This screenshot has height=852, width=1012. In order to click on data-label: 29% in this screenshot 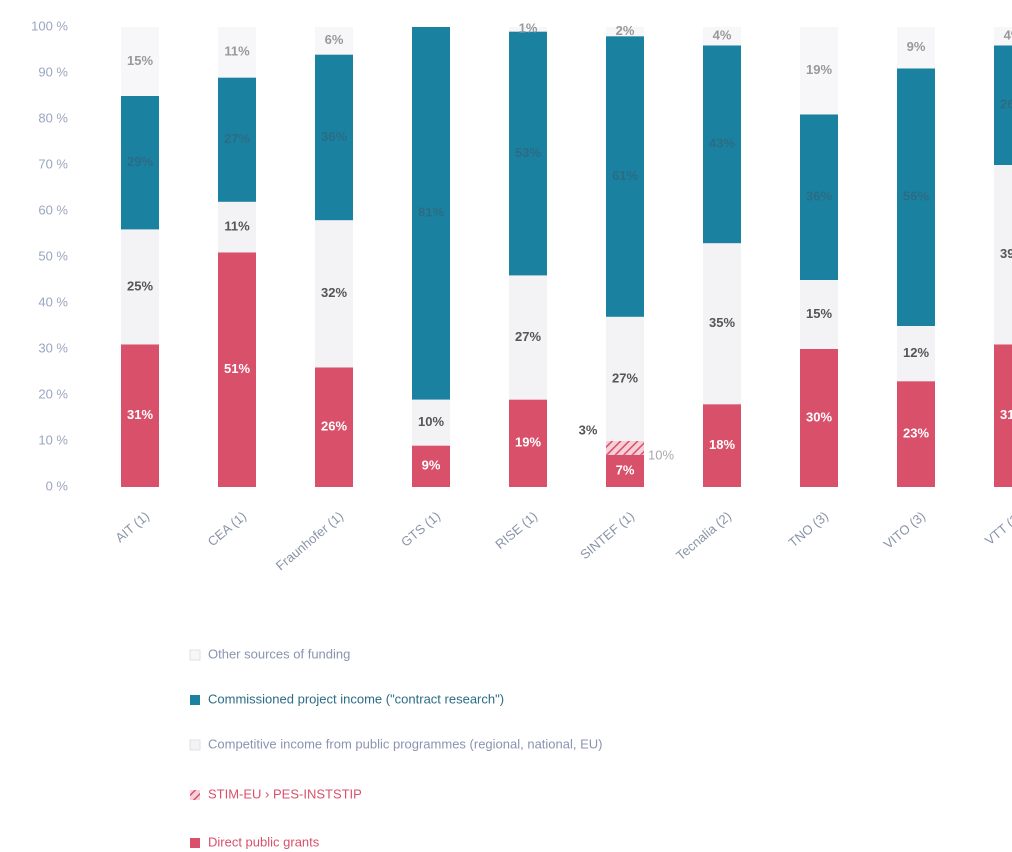, I will do `click(140, 161)`.